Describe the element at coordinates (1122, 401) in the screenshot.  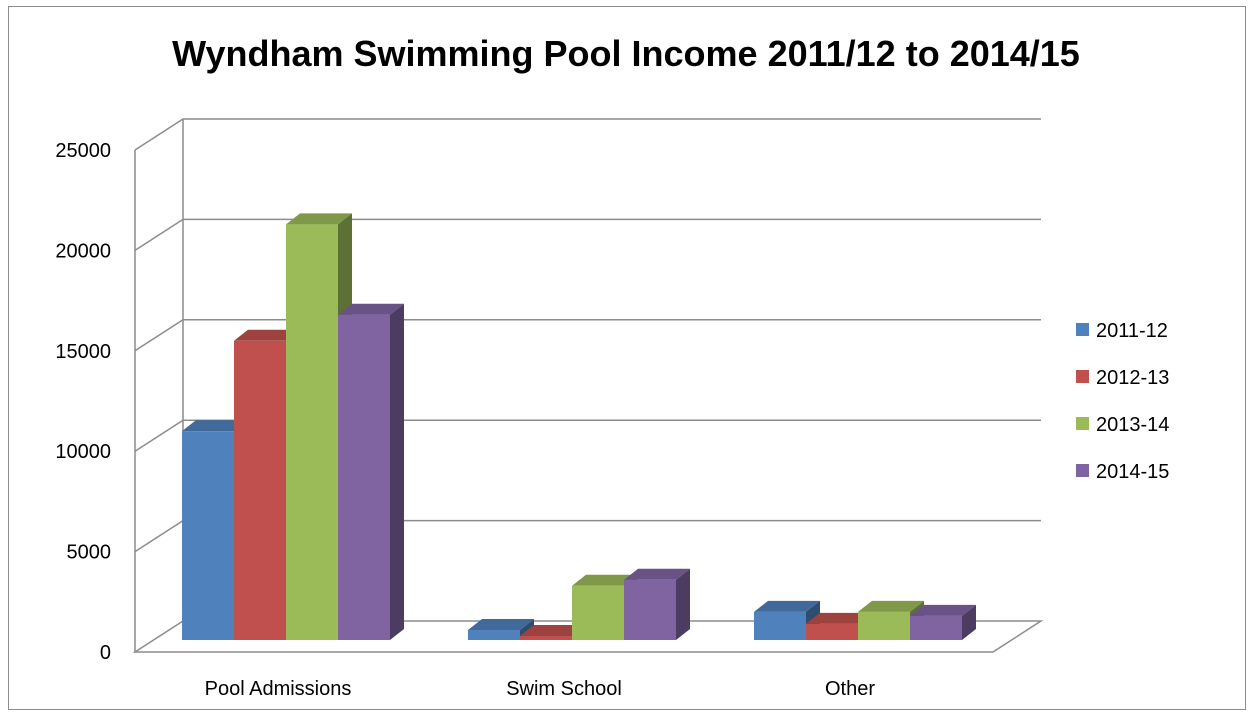
I see `legend: 2011-12 2012-13 2013-14 2014-15` at that location.